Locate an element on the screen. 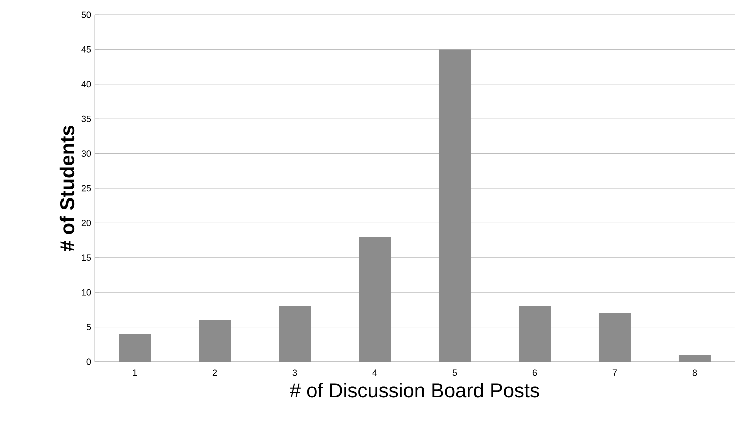  y-tick-label: 25 is located at coordinates (87, 188).